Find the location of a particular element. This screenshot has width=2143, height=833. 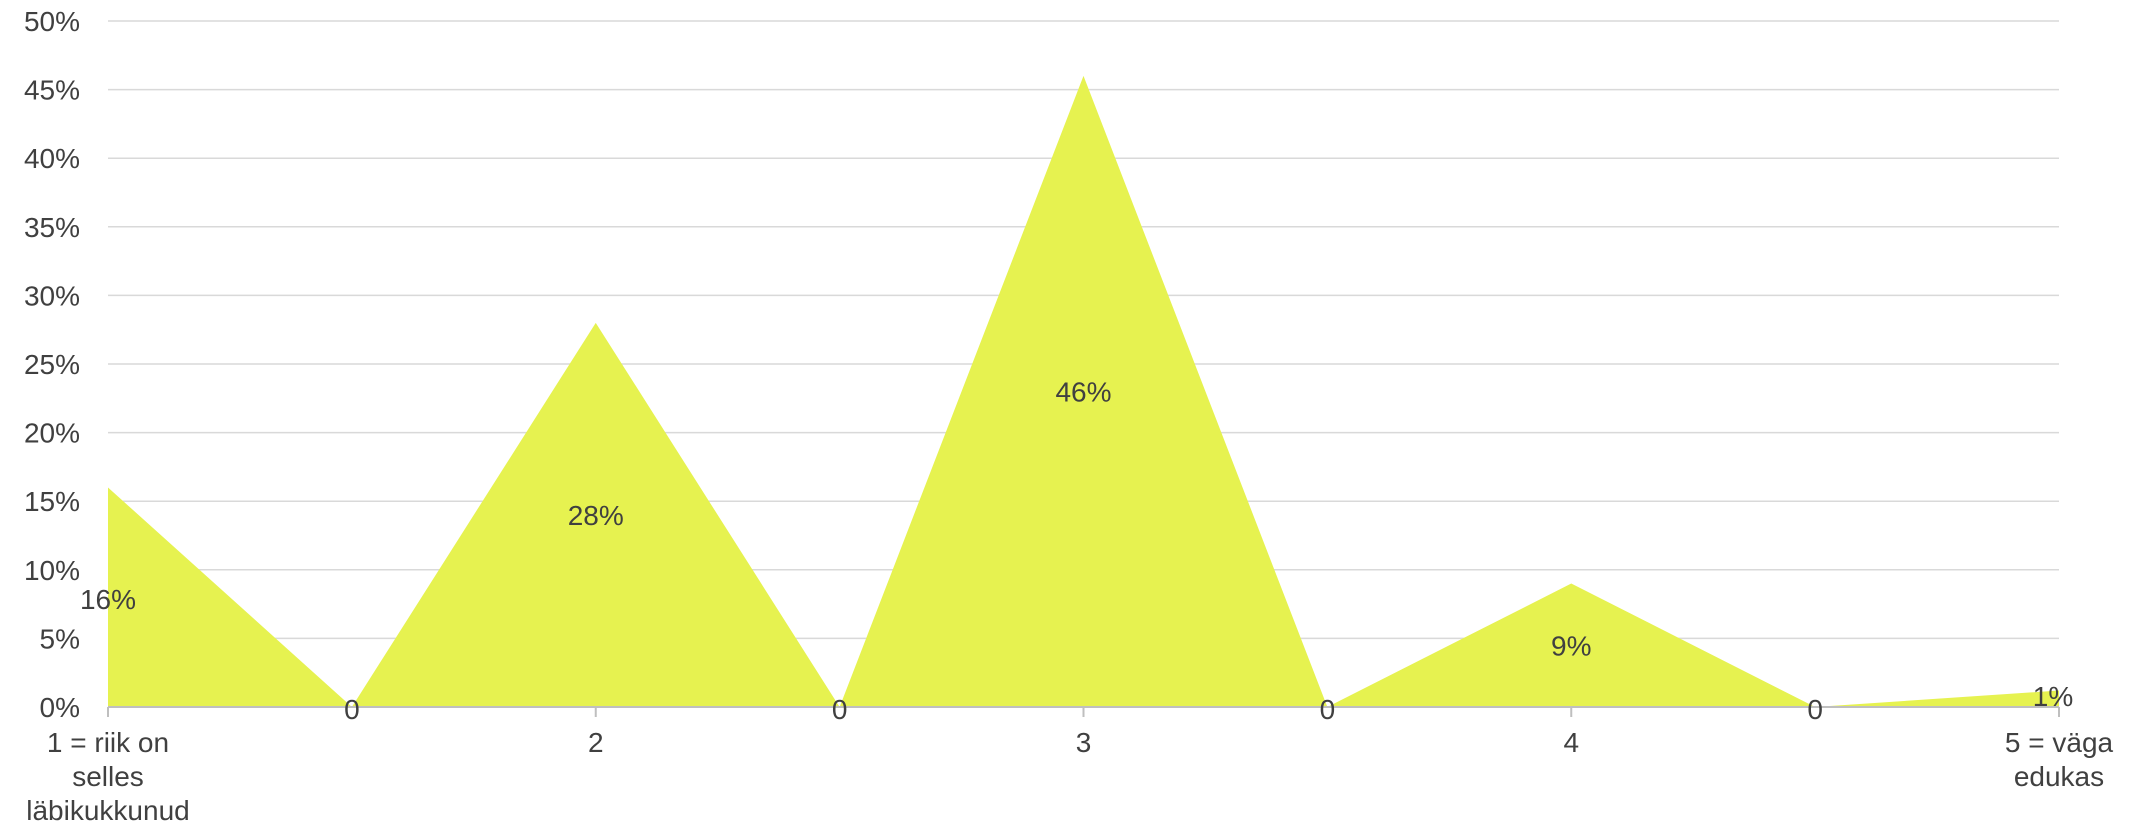

x-tick-label: 5 = väga edukas is located at coordinates (2059, 759).